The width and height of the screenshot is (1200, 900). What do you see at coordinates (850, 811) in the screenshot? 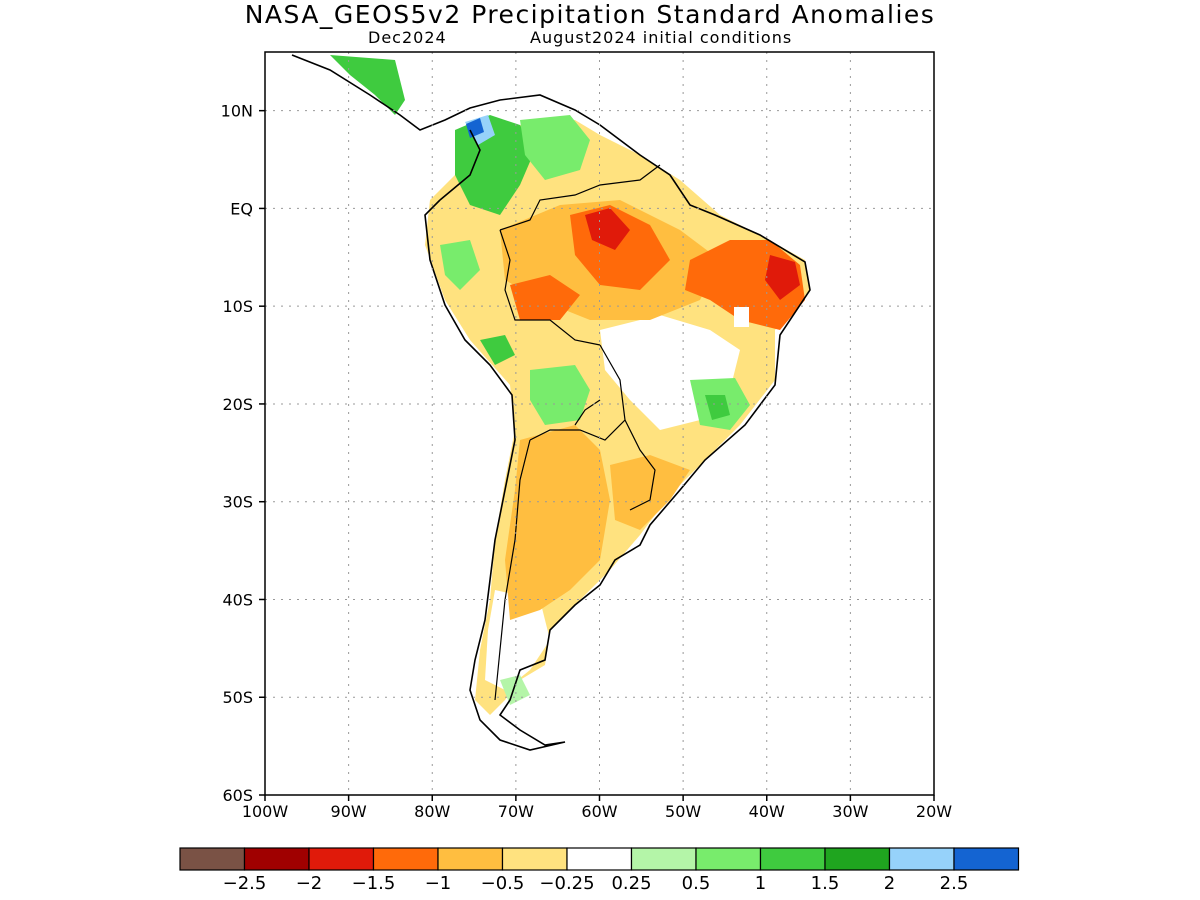
I see `lon-label: 30W` at bounding box center [850, 811].